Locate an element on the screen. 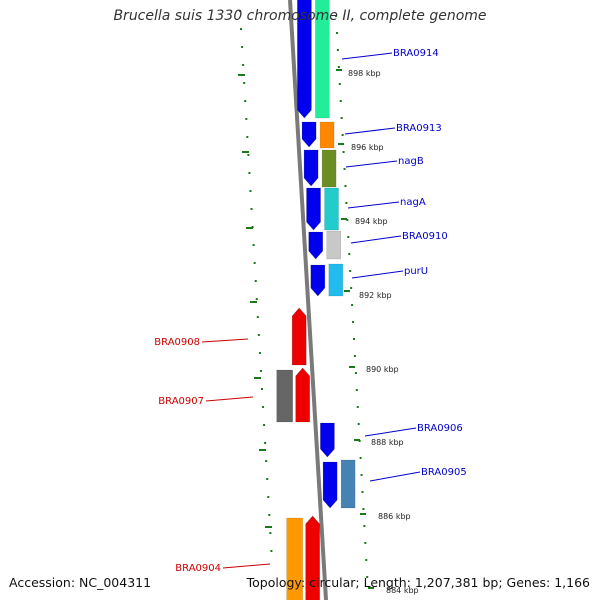 The height and width of the screenshot is (600, 600). gene-label-BRA0908: BRA0908 is located at coordinates (177, 342).